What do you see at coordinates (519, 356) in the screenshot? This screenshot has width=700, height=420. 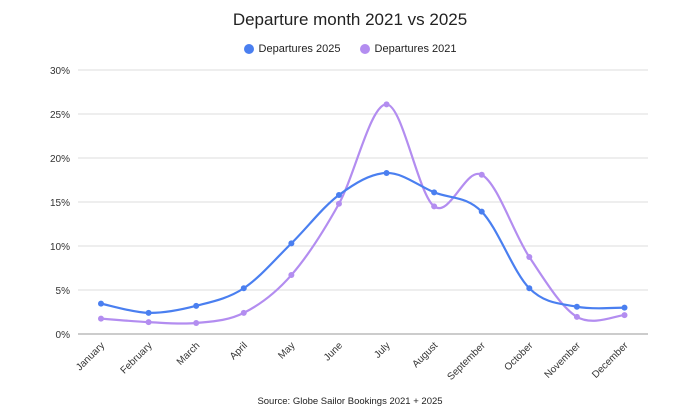 I see `x-tick-label: October` at bounding box center [519, 356].